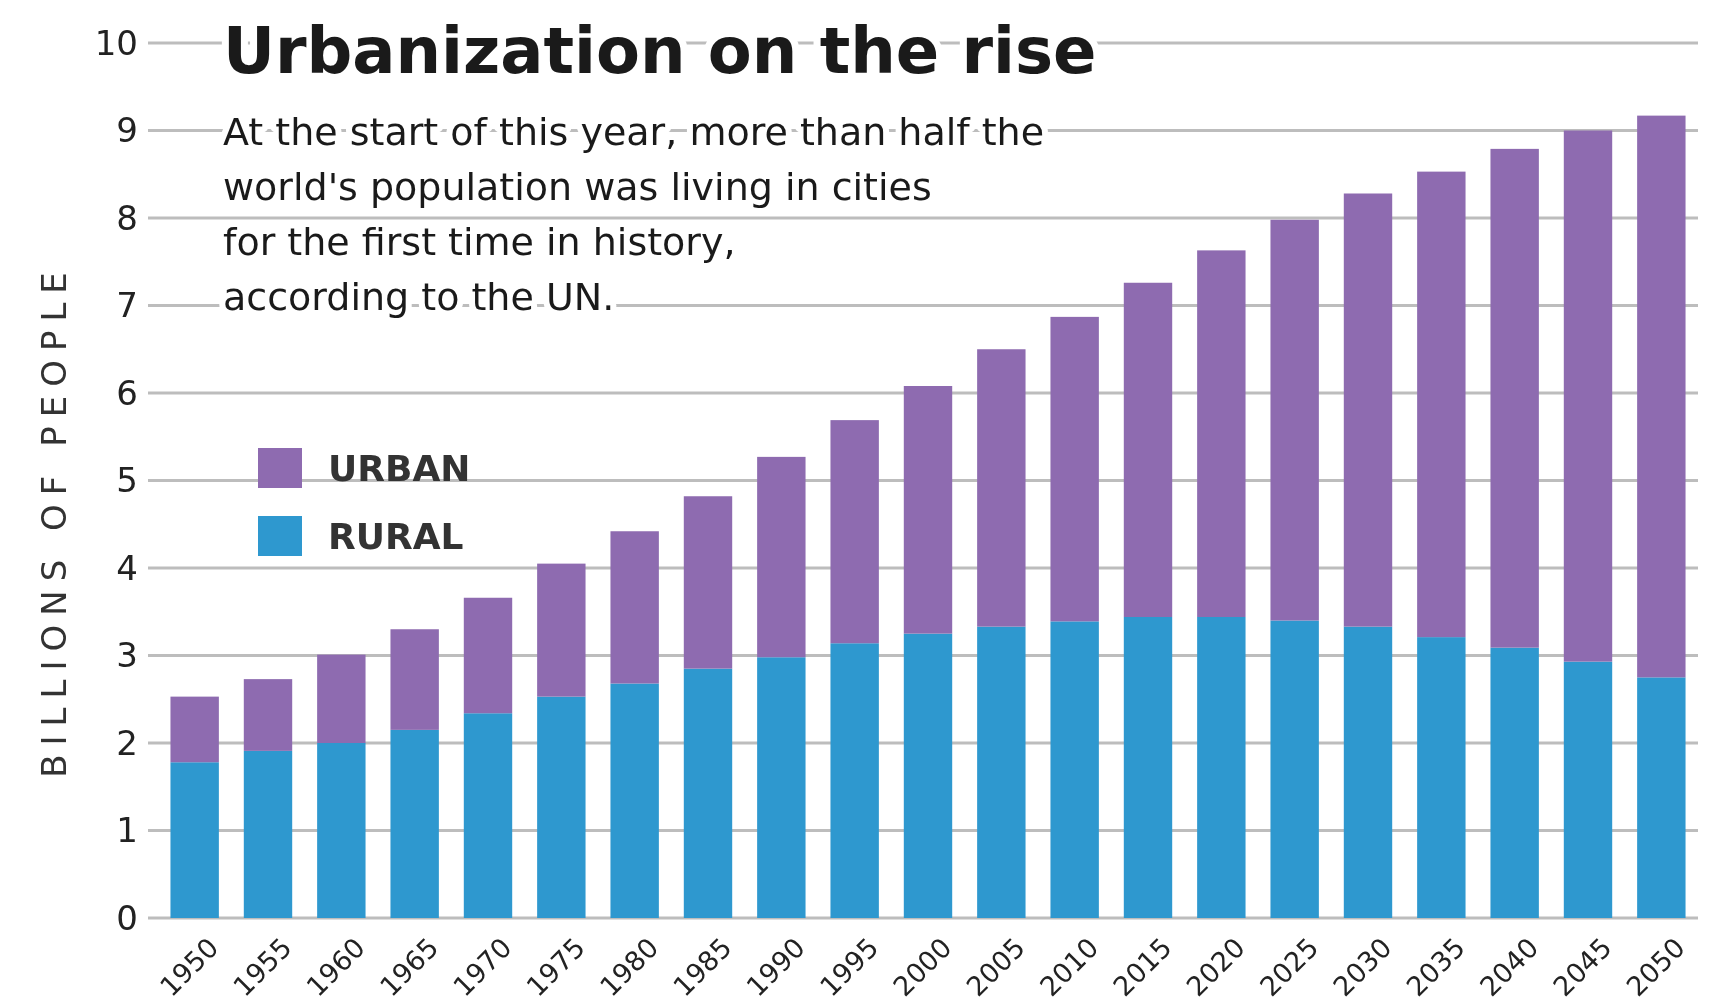 This screenshot has height=1003, width=1711. Describe the element at coordinates (127, 917) in the screenshot. I see `y-tick-label: 0` at that location.